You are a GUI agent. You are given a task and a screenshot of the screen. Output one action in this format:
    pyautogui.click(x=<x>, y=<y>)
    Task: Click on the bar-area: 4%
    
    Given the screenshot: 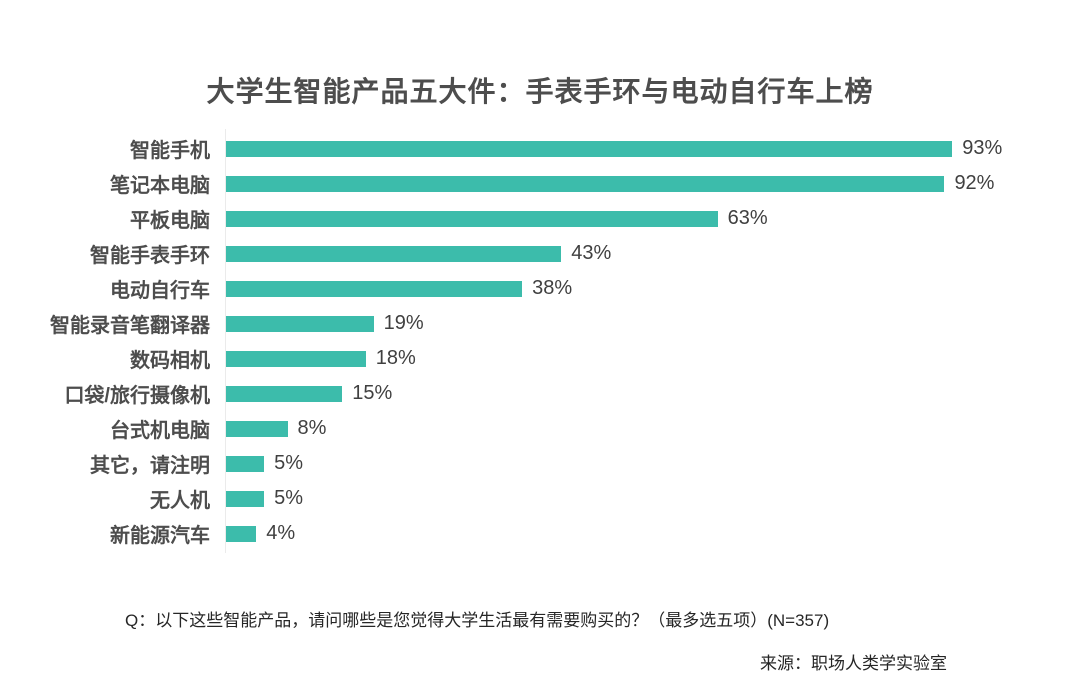 What is the action you would take?
    pyautogui.click(x=260, y=533)
    